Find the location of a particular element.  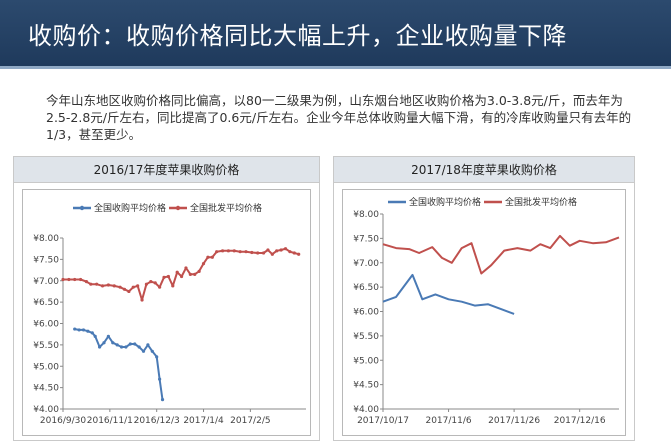

series-line-wholesale is located at coordinates (501, 254).